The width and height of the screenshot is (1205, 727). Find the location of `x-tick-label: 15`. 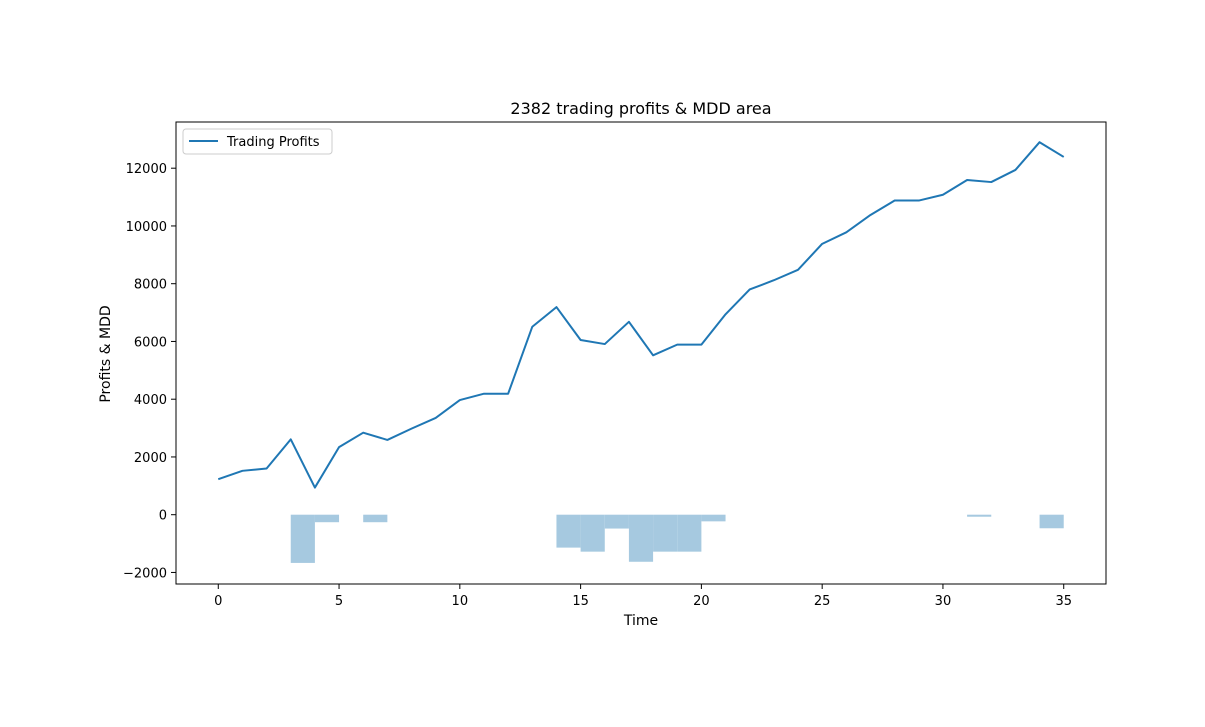

x-tick-label: 15 is located at coordinates (580, 601).